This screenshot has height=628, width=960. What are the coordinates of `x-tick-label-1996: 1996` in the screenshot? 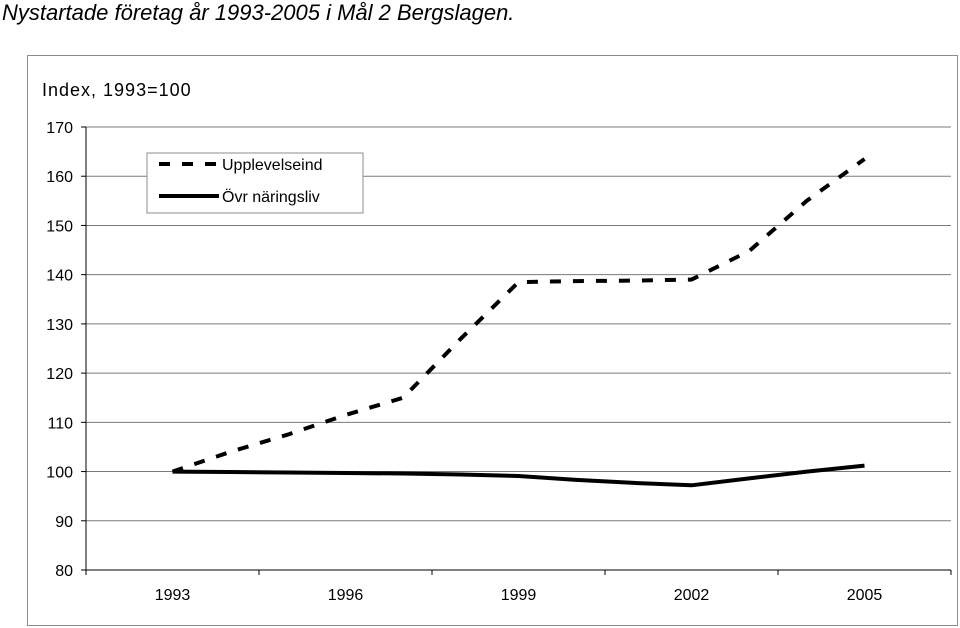 It's located at (346, 595).